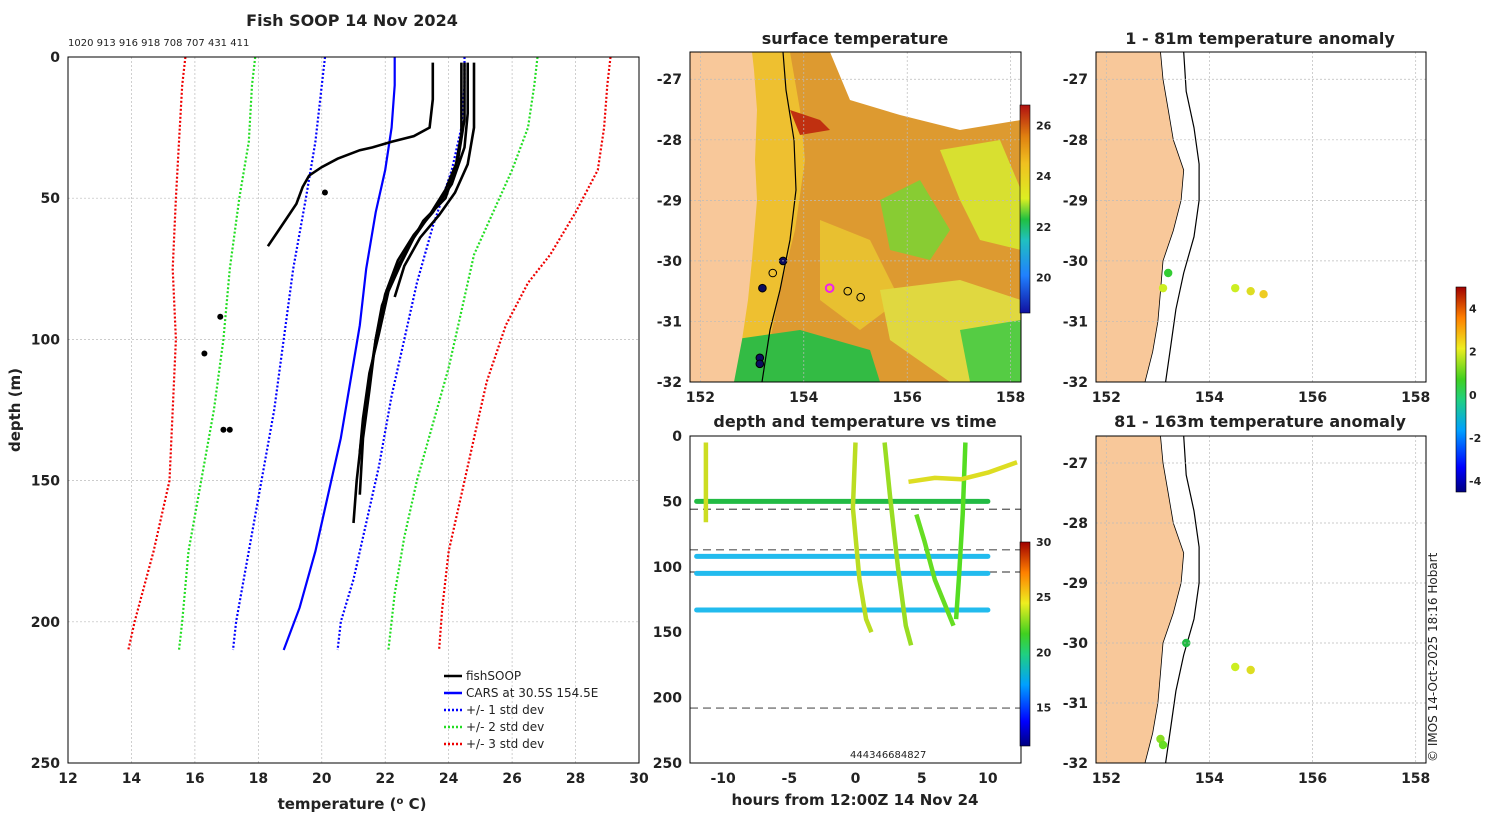 The width and height of the screenshot is (1500, 824). I want to click on profile-xtick-label: 20, so click(322, 779).